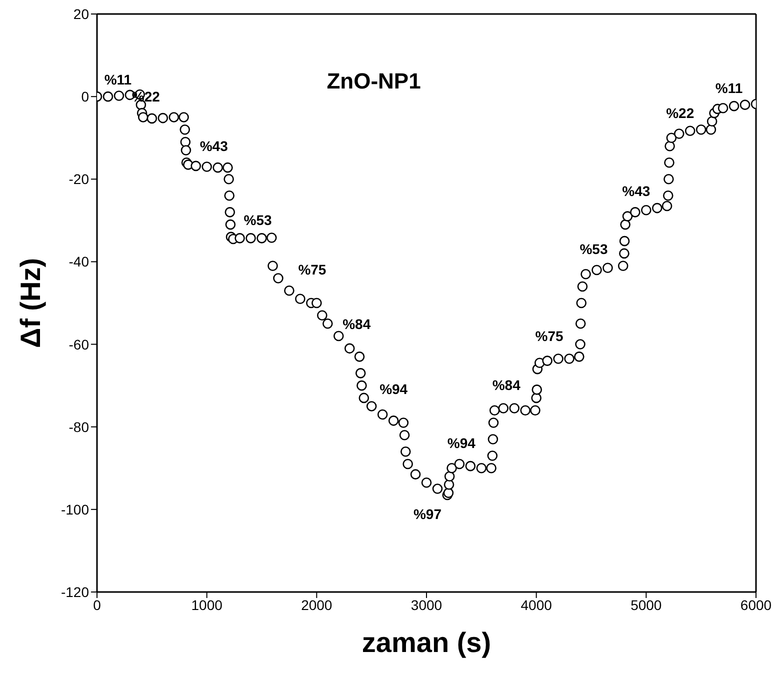  What do you see at coordinates (85, 96) in the screenshot?
I see `y-tick-label: 0` at bounding box center [85, 96].